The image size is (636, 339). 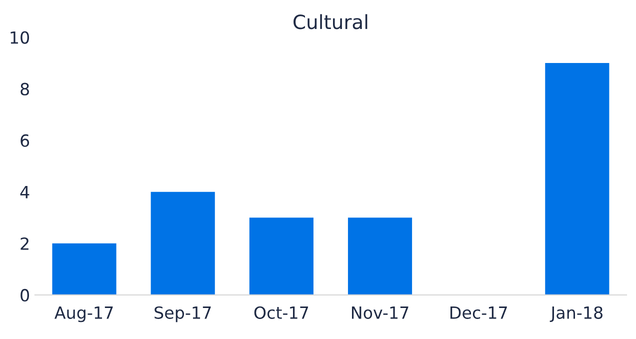 What do you see at coordinates (83, 314) in the screenshot?
I see `x-tick-label: Aug-17` at bounding box center [83, 314].